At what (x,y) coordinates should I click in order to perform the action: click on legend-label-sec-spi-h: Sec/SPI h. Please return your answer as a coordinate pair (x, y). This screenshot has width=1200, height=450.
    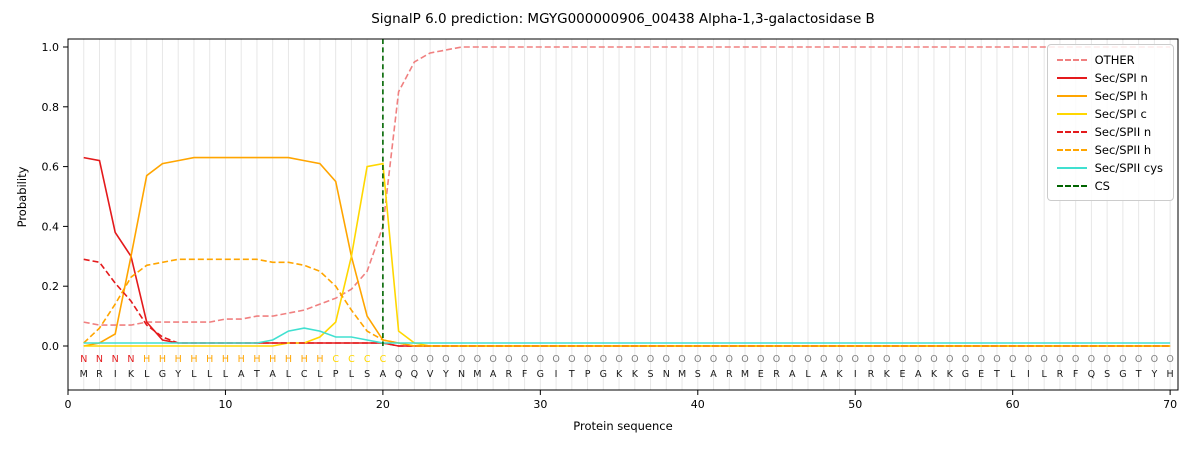
    Looking at the image, I should click on (1121, 95).